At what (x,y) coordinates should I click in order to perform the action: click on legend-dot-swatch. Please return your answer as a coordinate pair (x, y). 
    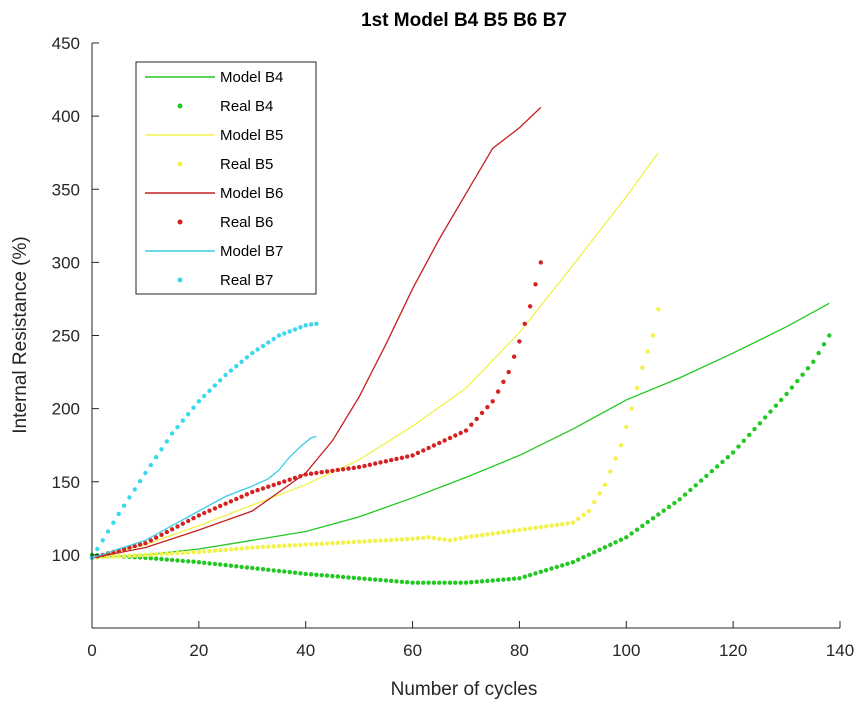
    Looking at the image, I should click on (180, 164).